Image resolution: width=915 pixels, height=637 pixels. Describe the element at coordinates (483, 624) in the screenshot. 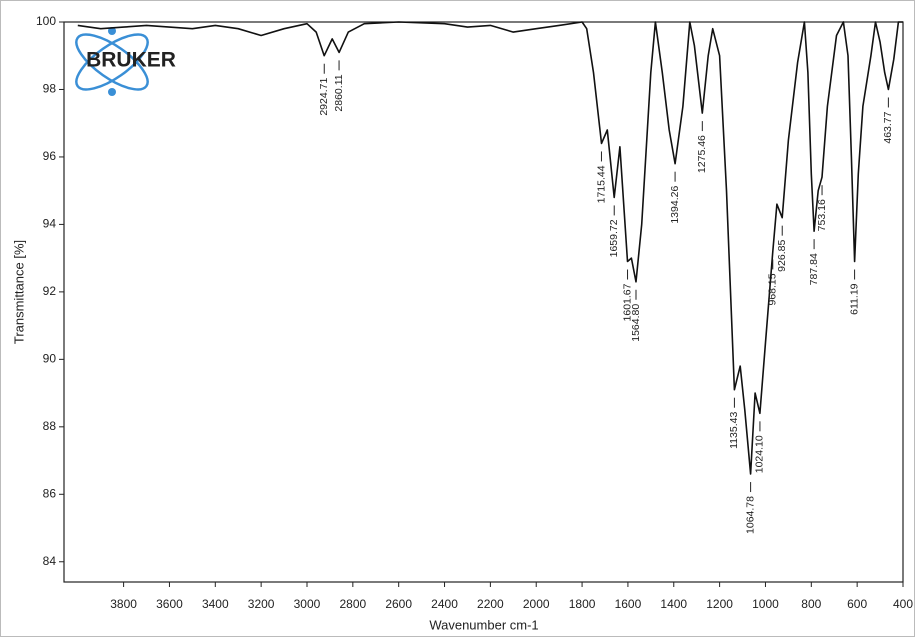

I see `x-axis-label: Wavenumber cm-1` at that location.